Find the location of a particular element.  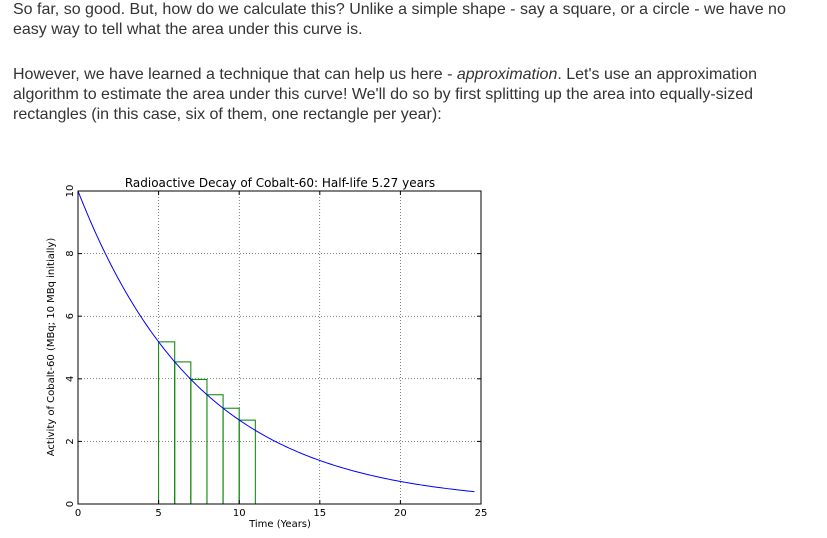

approximation-emphasis: approximation is located at coordinates (507, 74).